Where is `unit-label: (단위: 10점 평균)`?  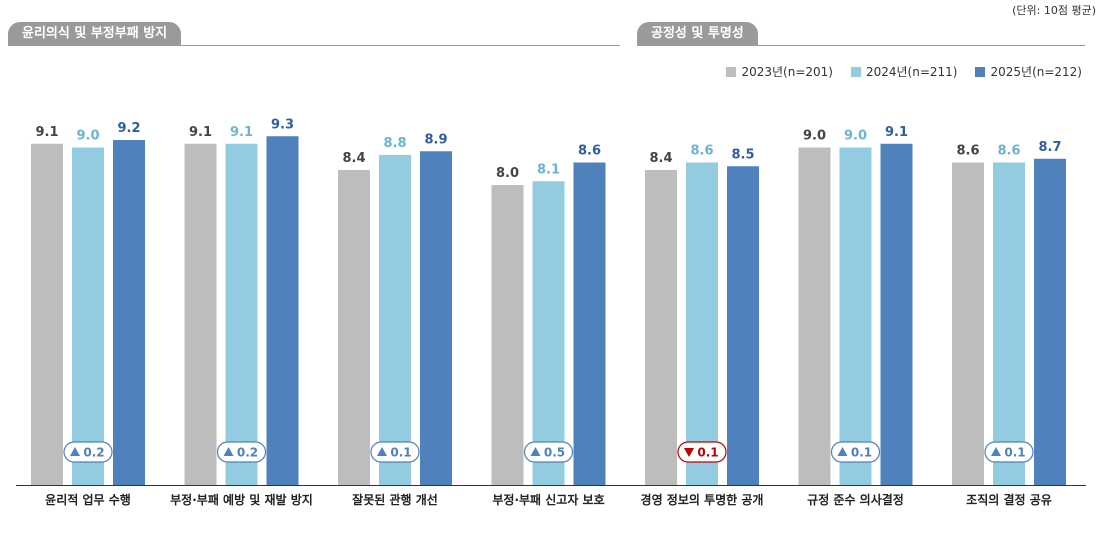 unit-label: (단위: 10점 평균) is located at coordinates (1054, 10).